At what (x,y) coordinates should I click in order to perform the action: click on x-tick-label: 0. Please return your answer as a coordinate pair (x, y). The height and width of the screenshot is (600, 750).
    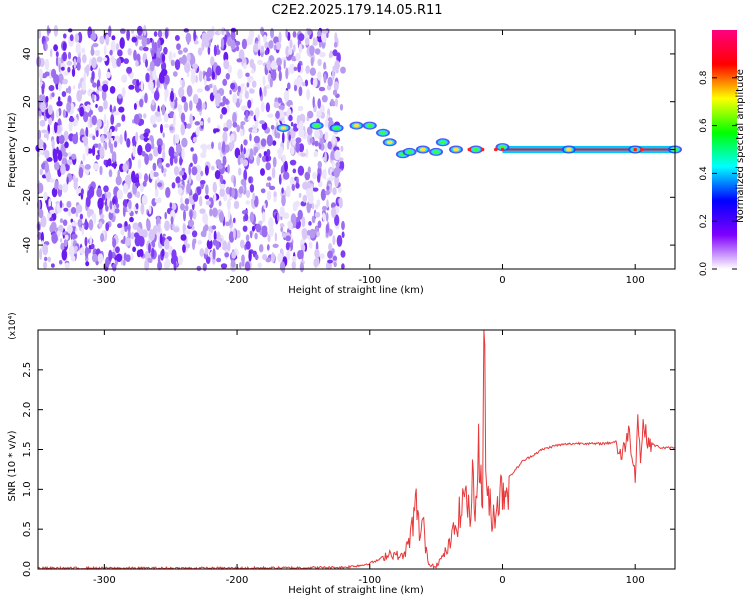
    Looking at the image, I should click on (502, 280).